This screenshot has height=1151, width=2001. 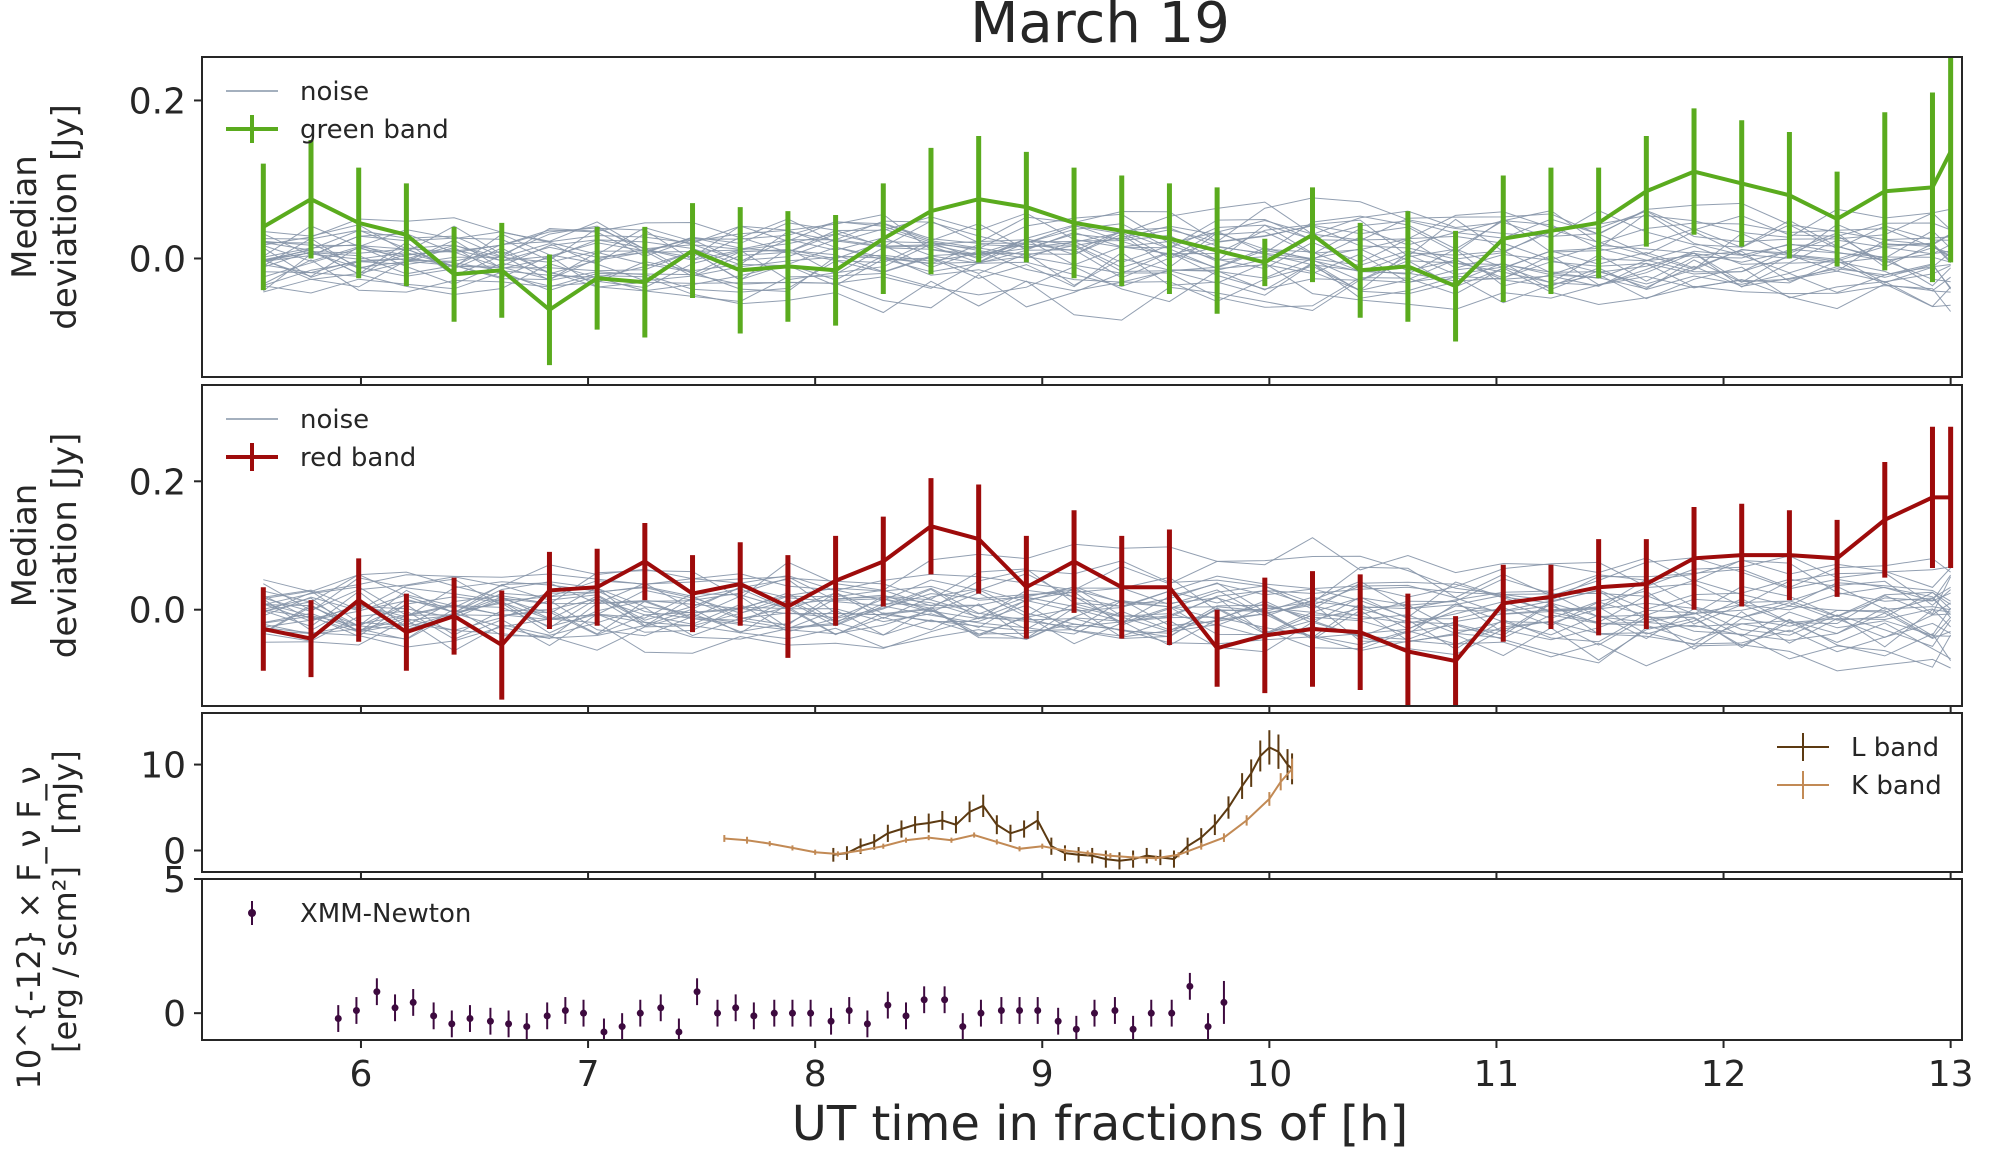 What do you see at coordinates (359, 914) in the screenshot?
I see `legend-item: XMM-Newton` at bounding box center [359, 914].